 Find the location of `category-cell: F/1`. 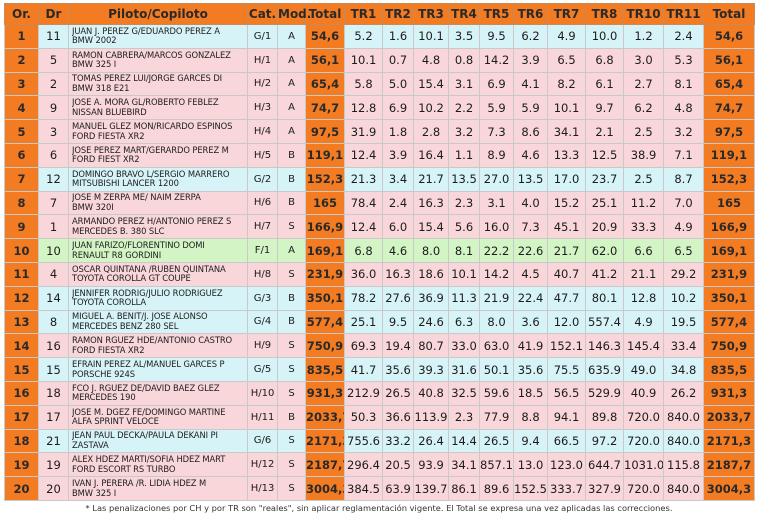

category-cell: F/1 is located at coordinates (262, 250).